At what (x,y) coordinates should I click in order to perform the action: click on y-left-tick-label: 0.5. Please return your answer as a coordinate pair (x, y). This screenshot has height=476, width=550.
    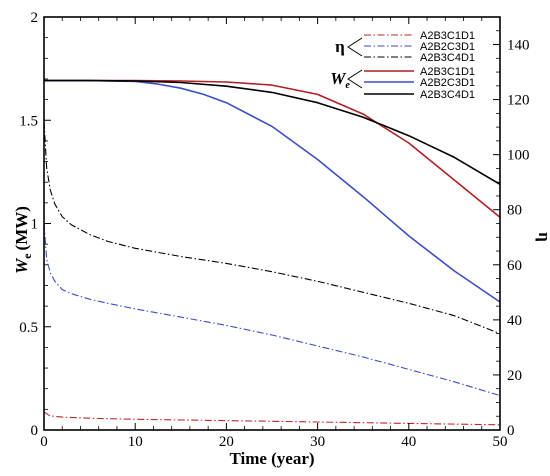
    Looking at the image, I should click on (28, 328).